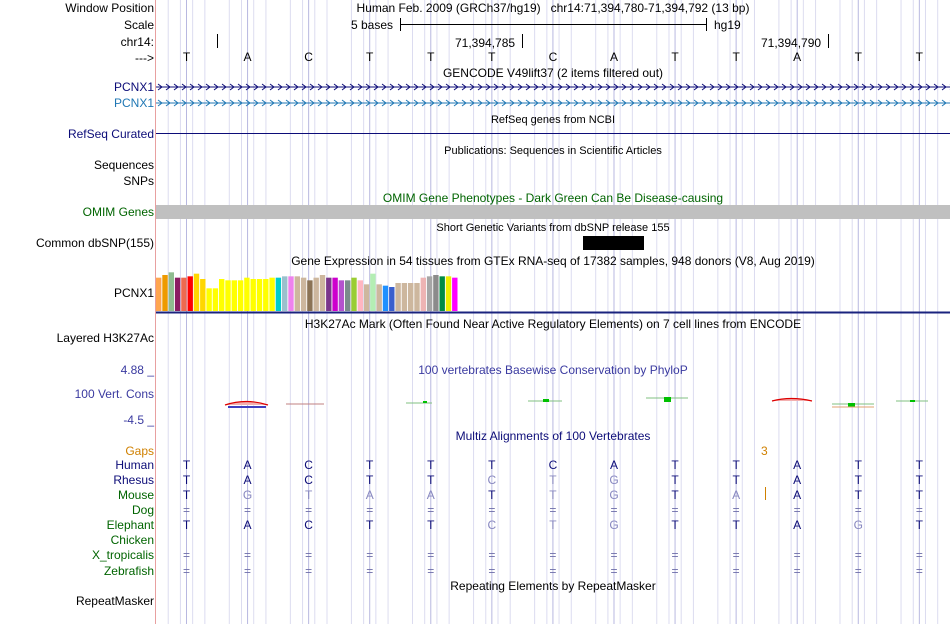  Describe the element at coordinates (400, 24) in the screenshot. I see `scale-bar-left-tick` at that location.